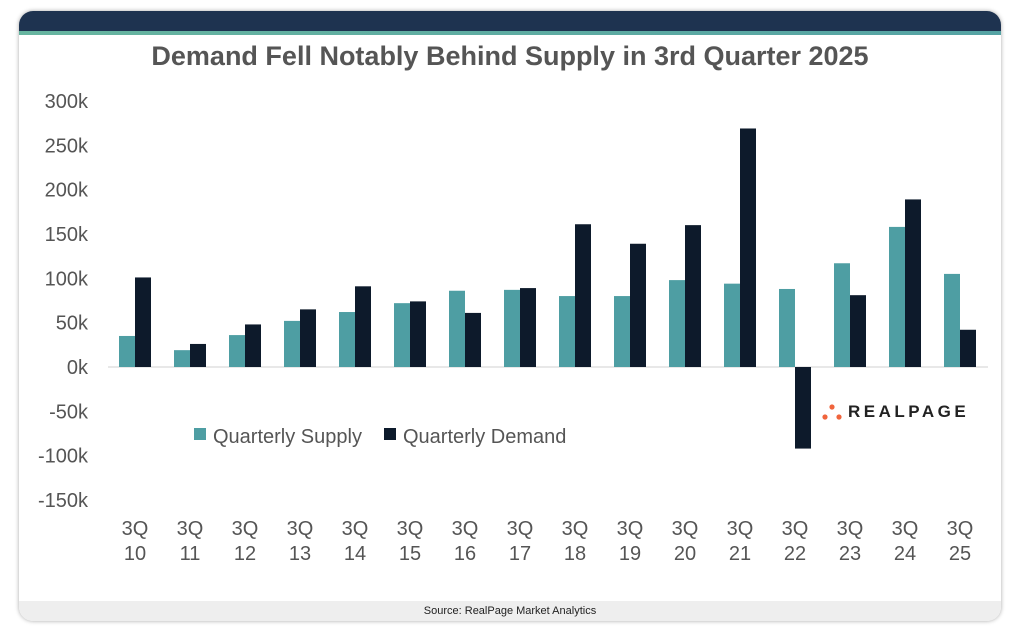  Describe the element at coordinates (484, 437) in the screenshot. I see `legend-label-demand: Quarterly Demand` at that location.